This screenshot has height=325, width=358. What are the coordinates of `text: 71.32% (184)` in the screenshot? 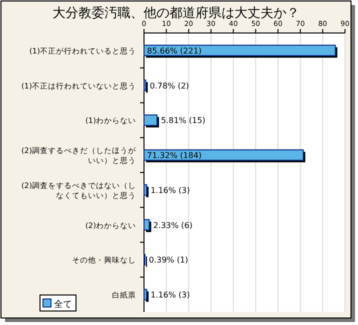 It's located at (174, 155).